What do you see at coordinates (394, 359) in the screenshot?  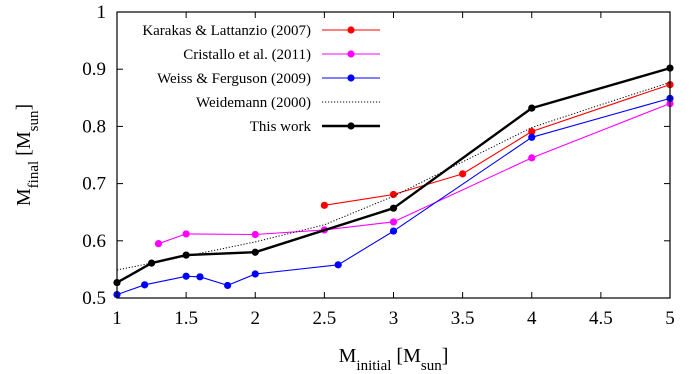 I see `x-axis-title: Minitial [Msun]` at bounding box center [394, 359].